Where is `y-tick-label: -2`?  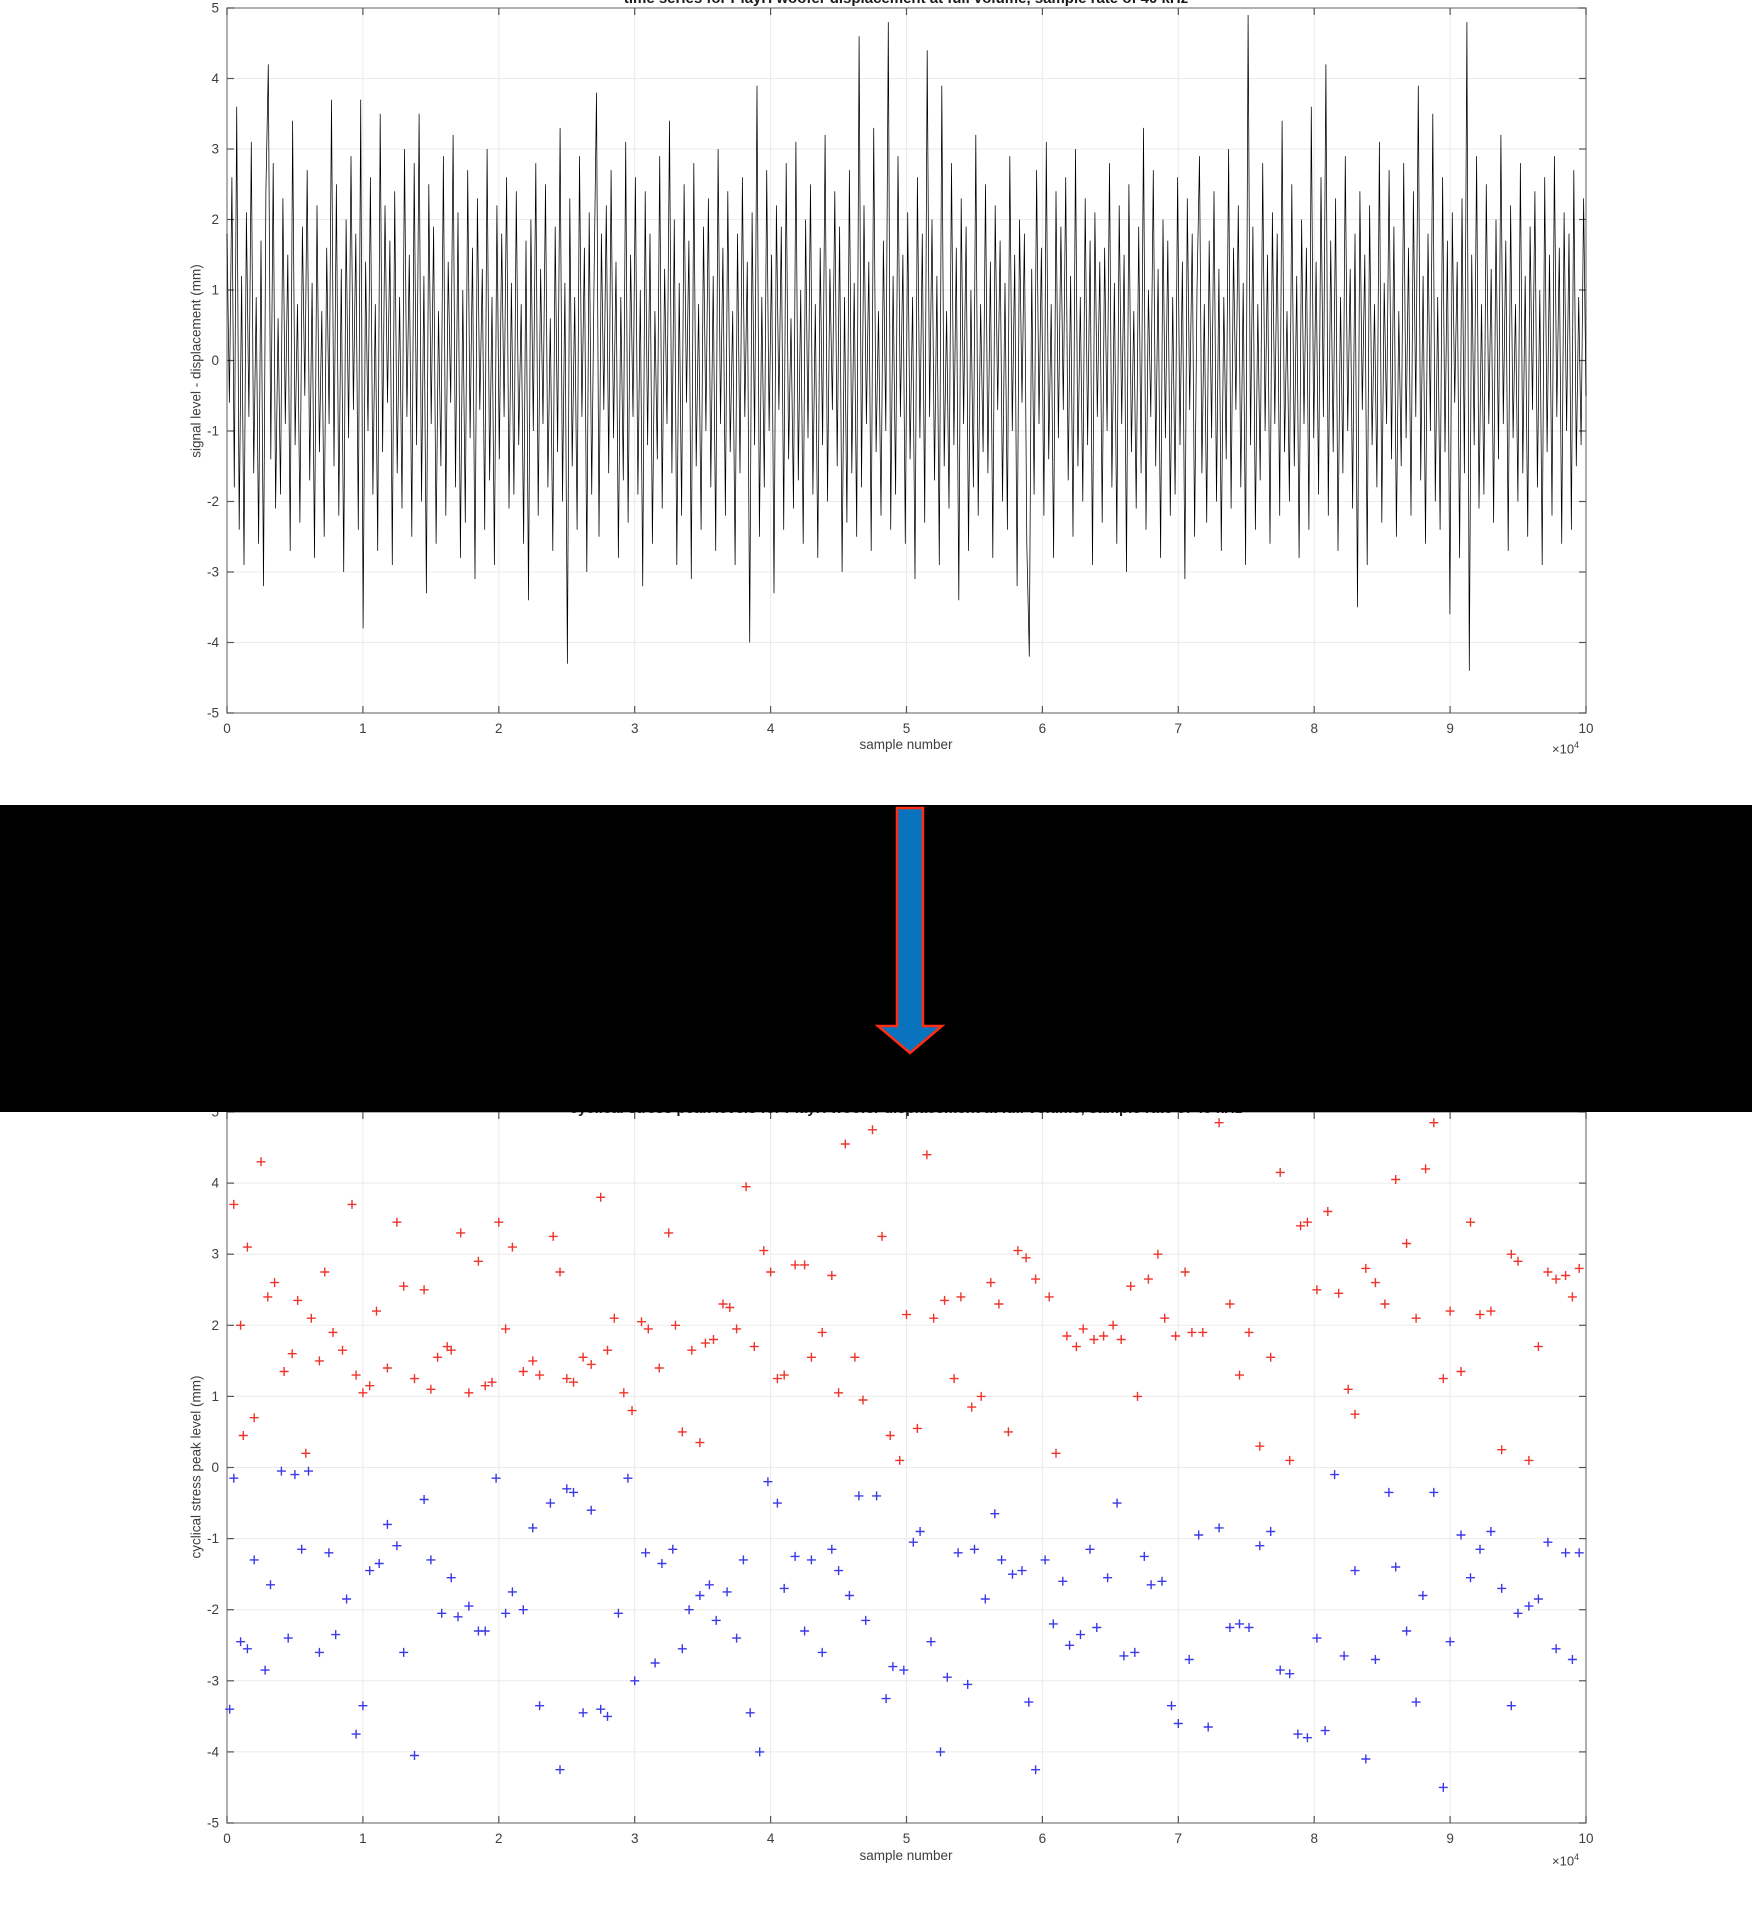
y-tick-label: -2 is located at coordinates (213, 1609).